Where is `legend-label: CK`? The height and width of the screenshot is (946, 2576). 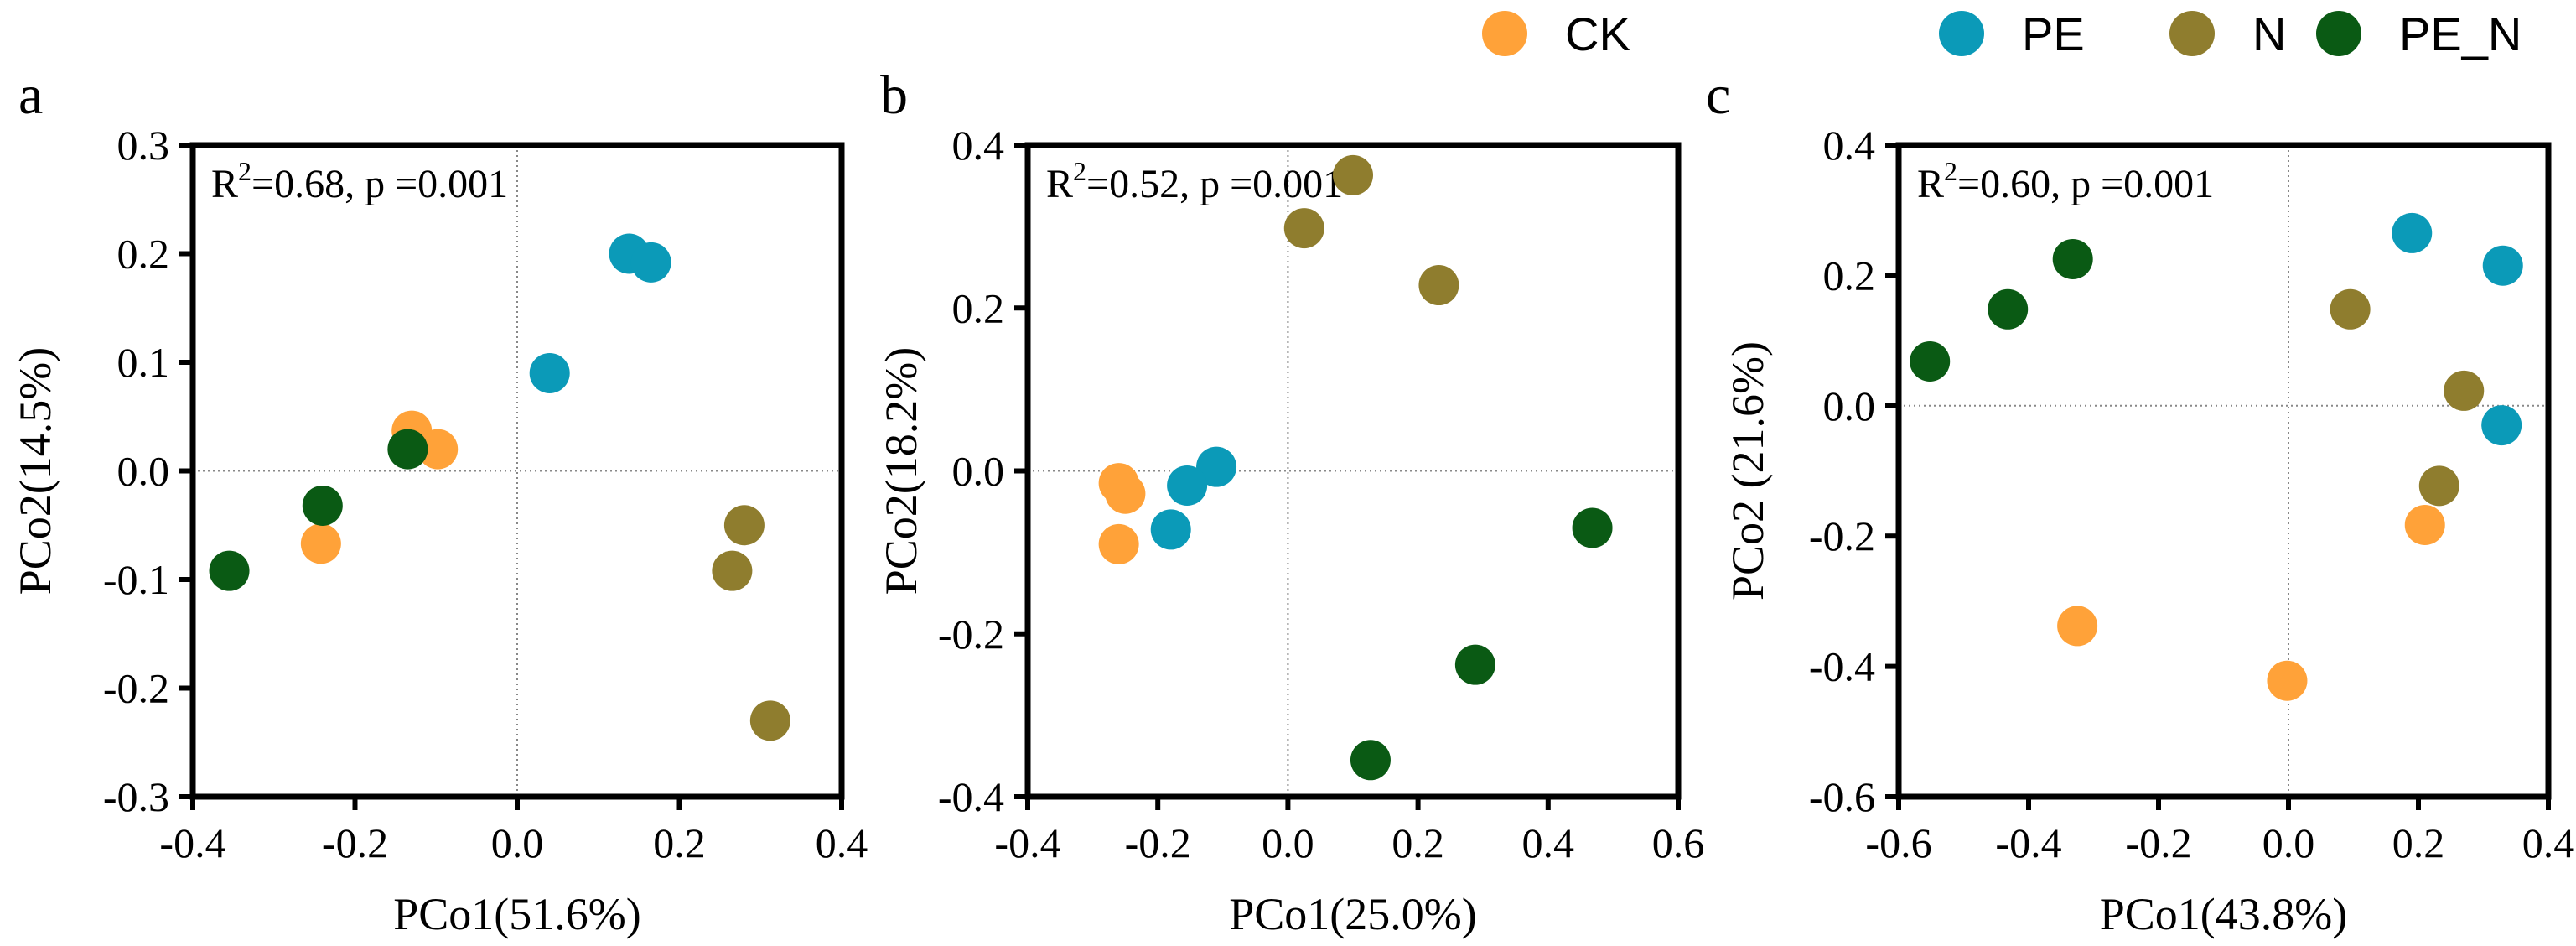
legend-label: CK is located at coordinates (1597, 34).